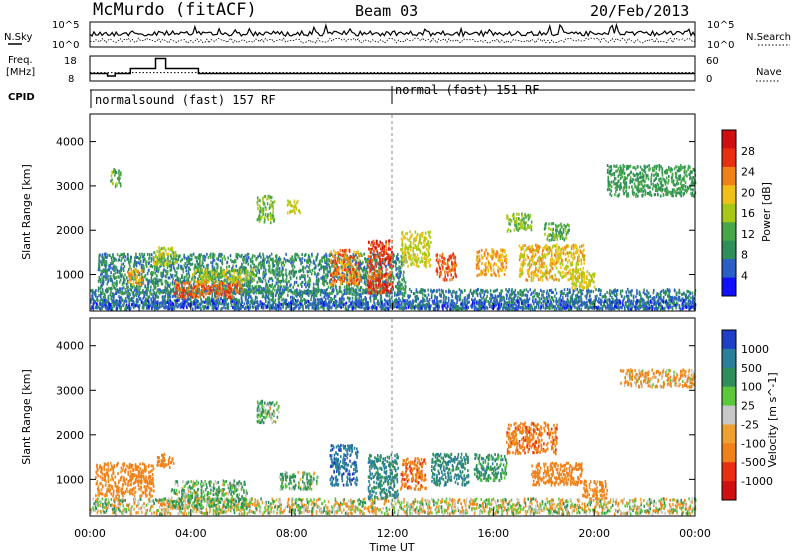 The image size is (800, 554). Describe the element at coordinates (357, 295) in the screenshot. I see `power-cell-2058` at that location.